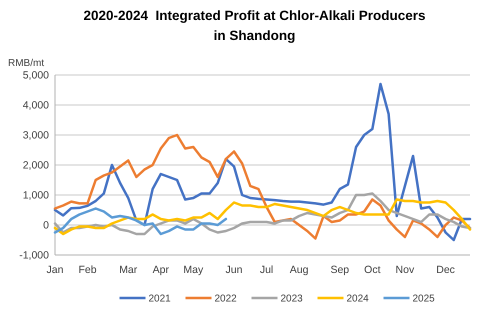 This screenshot has width=489, height=320. I want to click on x-tick-label: Feb, so click(87, 270).